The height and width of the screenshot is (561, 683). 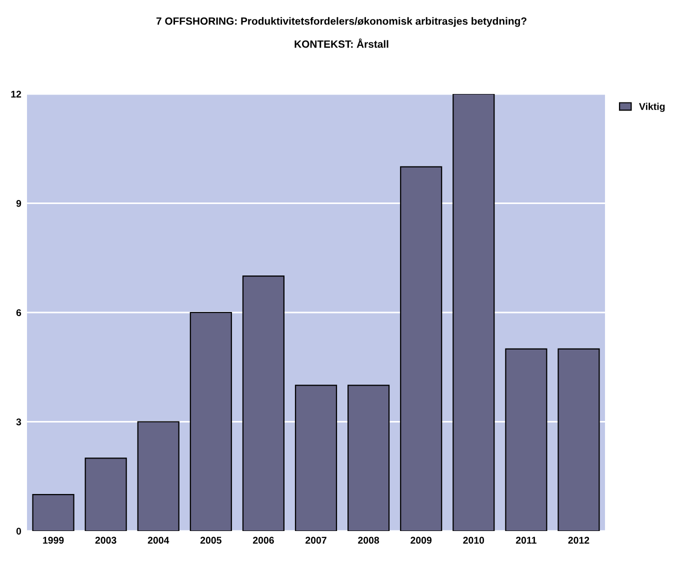 What do you see at coordinates (159, 540) in the screenshot?
I see `x-tick-label: 2004` at bounding box center [159, 540].